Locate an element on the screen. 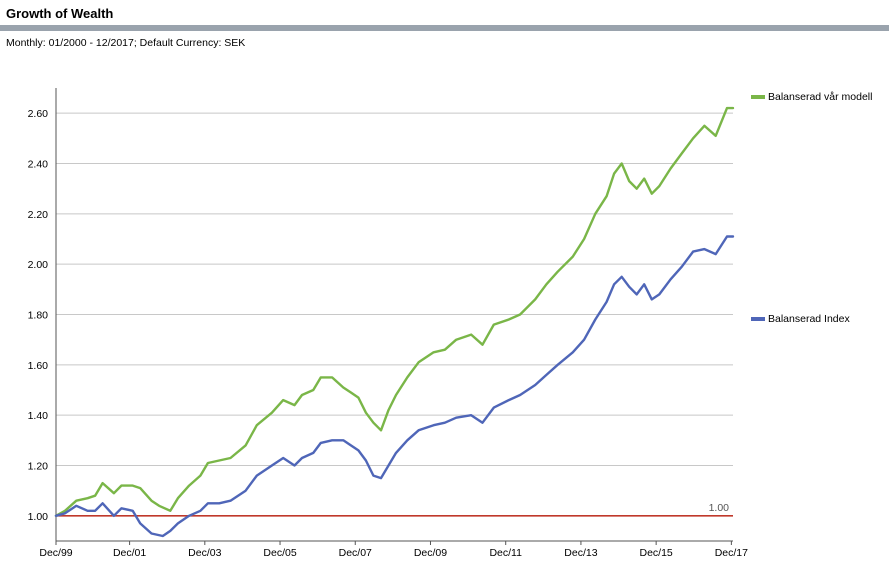  y-tick-label: 2.40 is located at coordinates (38, 165).